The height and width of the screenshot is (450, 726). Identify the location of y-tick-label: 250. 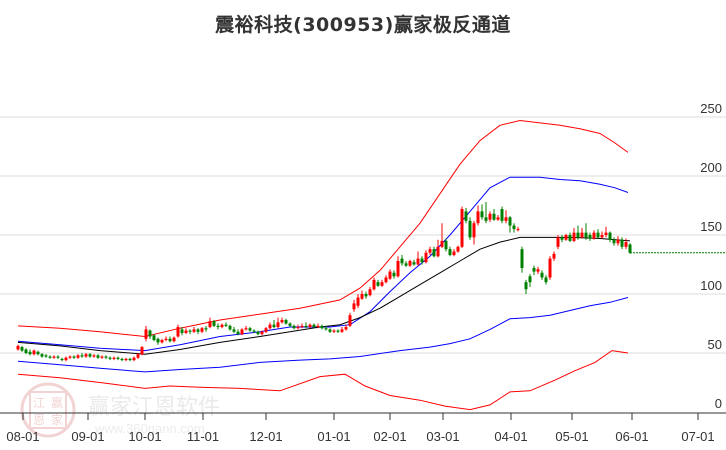
(711, 108).